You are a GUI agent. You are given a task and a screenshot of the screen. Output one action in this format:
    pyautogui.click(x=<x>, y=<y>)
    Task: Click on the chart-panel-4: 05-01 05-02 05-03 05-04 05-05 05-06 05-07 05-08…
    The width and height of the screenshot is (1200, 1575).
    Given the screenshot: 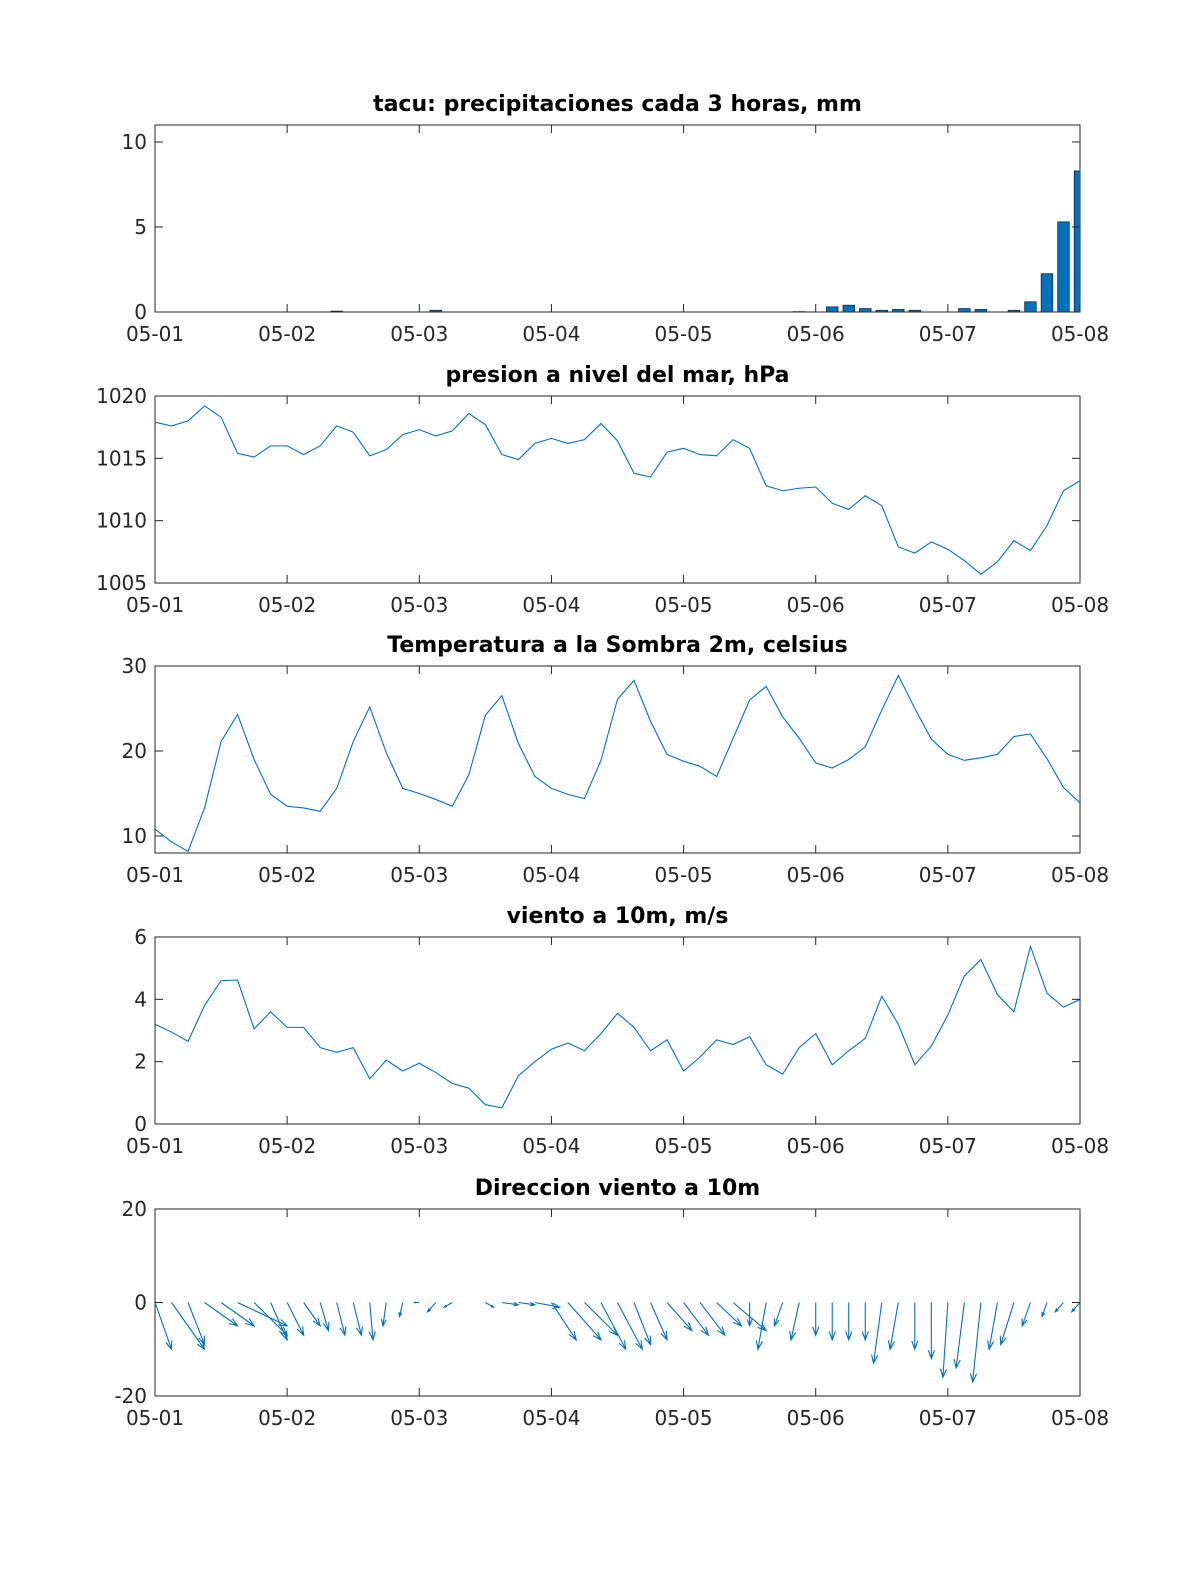 What is the action you would take?
    pyautogui.click(x=617, y=1031)
    